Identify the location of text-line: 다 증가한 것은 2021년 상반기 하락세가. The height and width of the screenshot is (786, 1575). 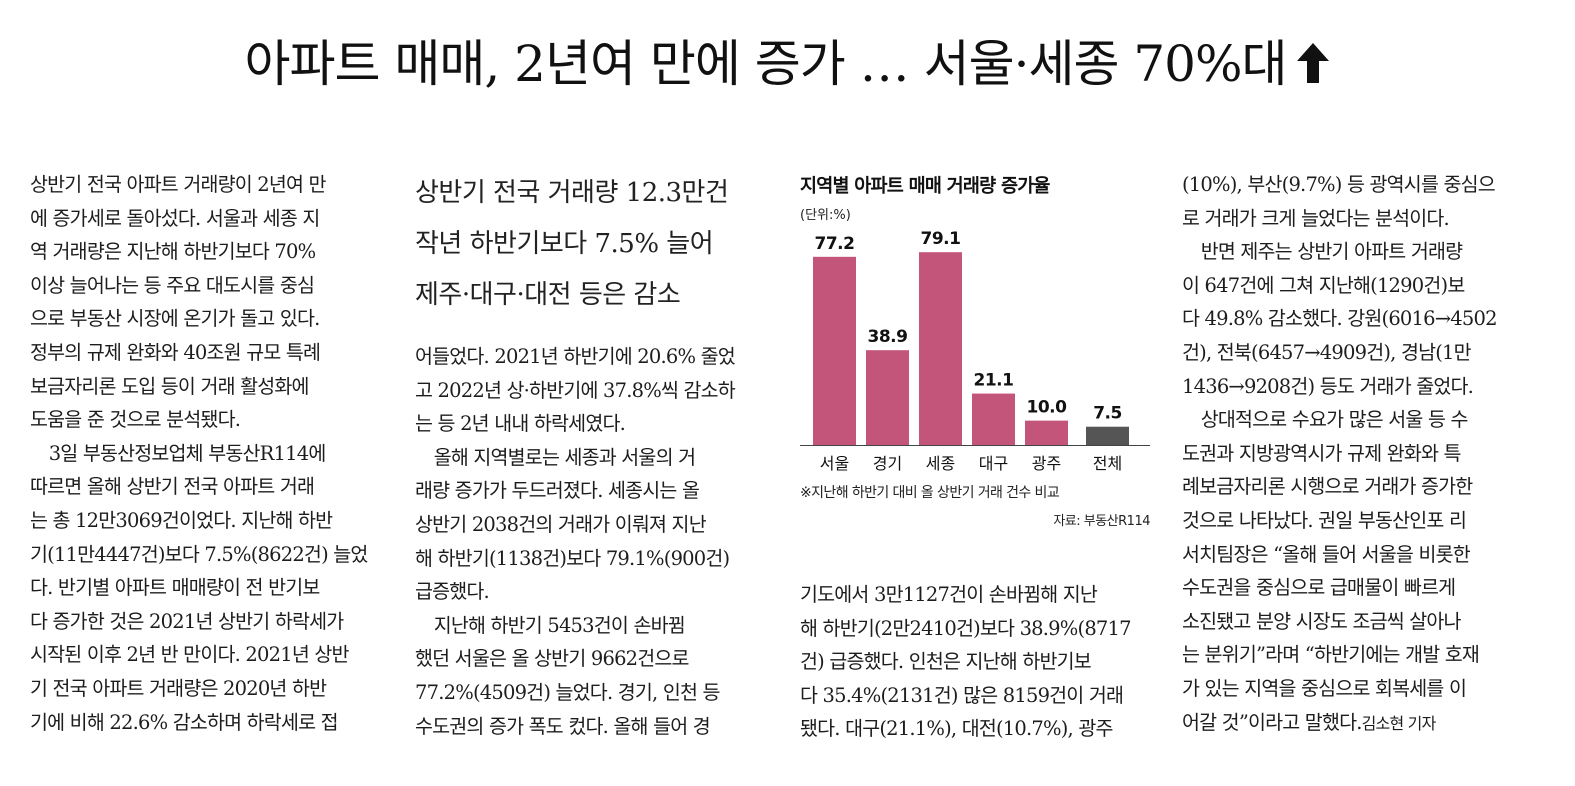
(187, 621).